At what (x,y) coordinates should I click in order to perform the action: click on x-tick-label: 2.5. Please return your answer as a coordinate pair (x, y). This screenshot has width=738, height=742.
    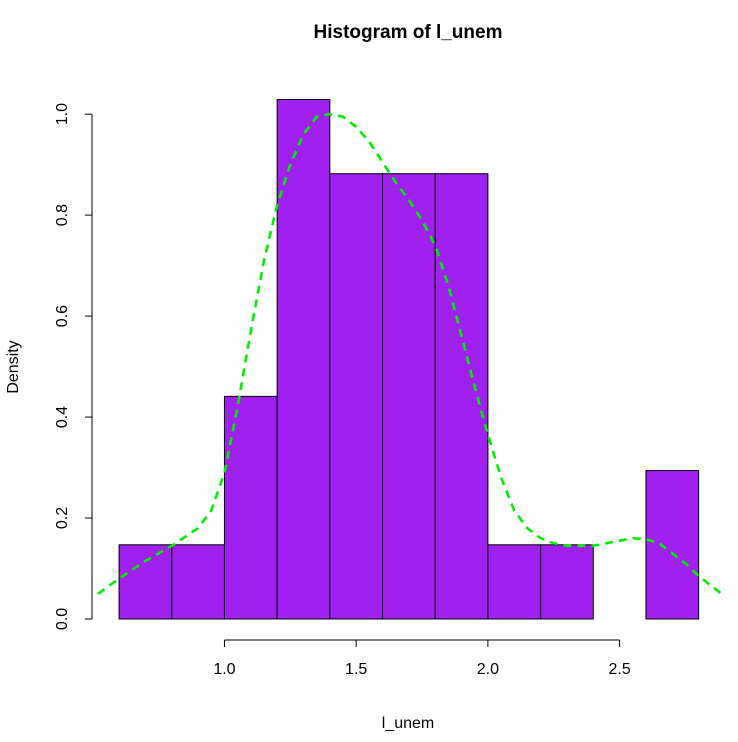
    Looking at the image, I should click on (619, 669).